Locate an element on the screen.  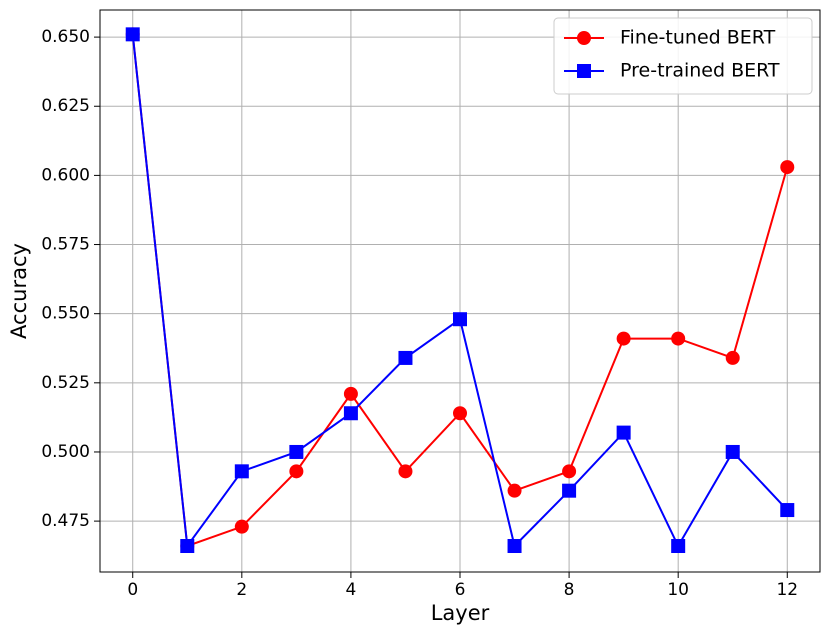
x-tick-label: 6 is located at coordinates (460, 590).